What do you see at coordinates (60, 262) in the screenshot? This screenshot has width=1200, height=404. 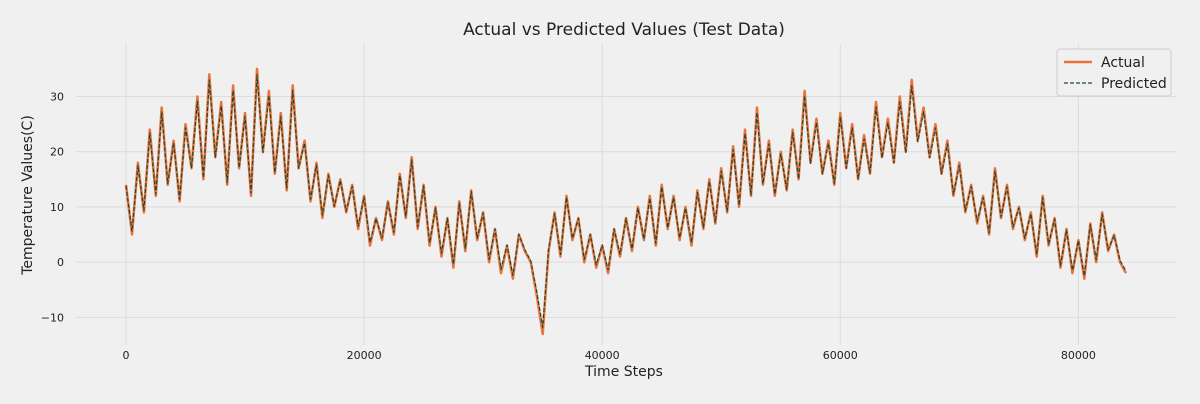 I see `y-tick-label: 0` at bounding box center [60, 262].